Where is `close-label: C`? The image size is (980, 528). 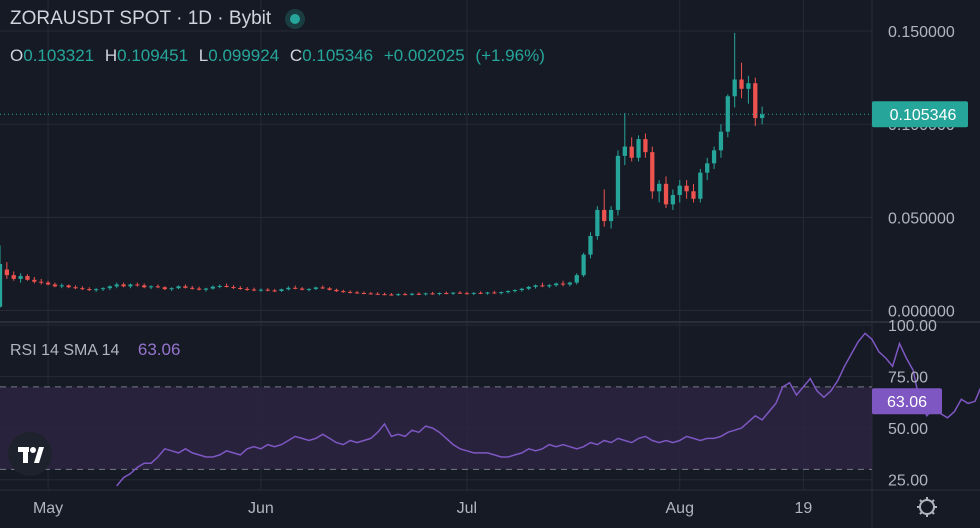
close-label: C is located at coordinates (296, 55).